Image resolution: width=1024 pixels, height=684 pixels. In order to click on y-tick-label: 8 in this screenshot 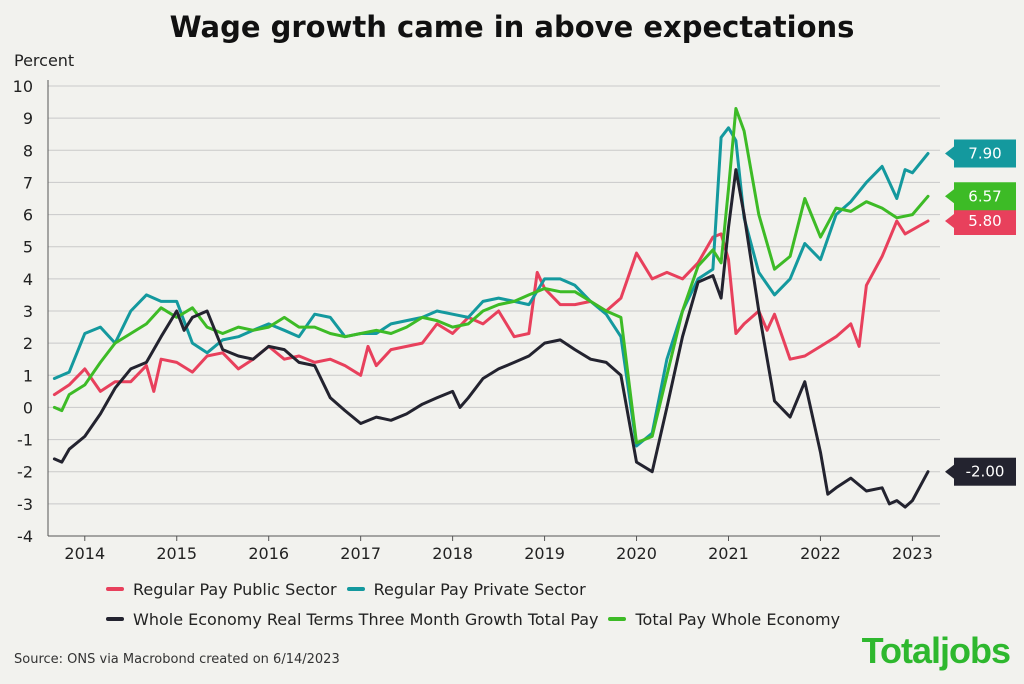, I will do `click(28, 150)`.